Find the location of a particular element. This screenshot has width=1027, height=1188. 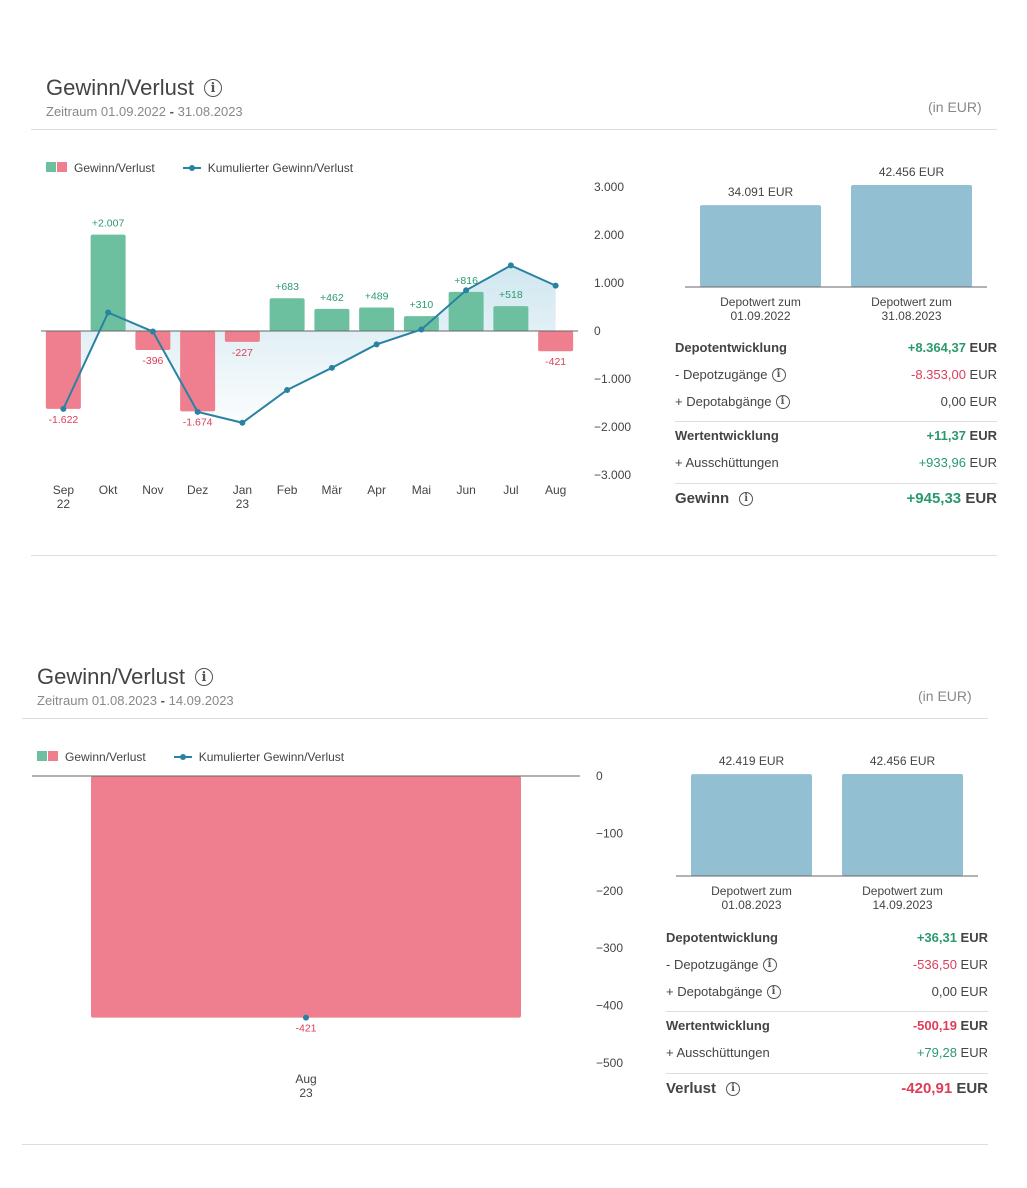

summary-row-label: - Depotzugänge i is located at coordinates (721, 964).